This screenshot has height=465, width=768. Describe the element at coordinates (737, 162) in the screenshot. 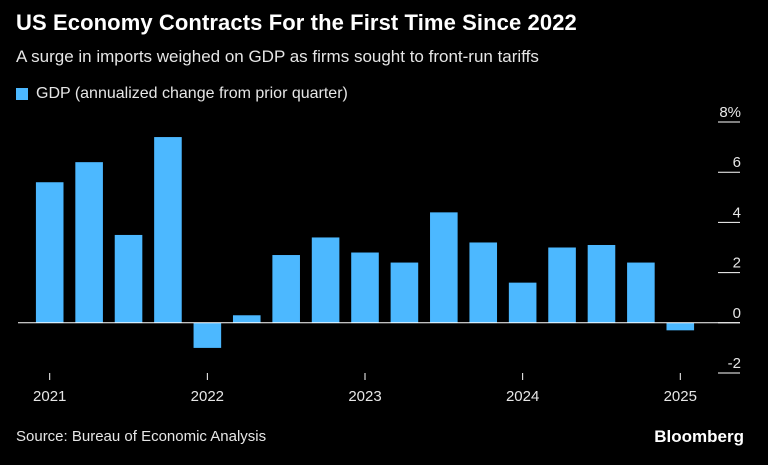

I see `y-tick-label: 6` at that location.